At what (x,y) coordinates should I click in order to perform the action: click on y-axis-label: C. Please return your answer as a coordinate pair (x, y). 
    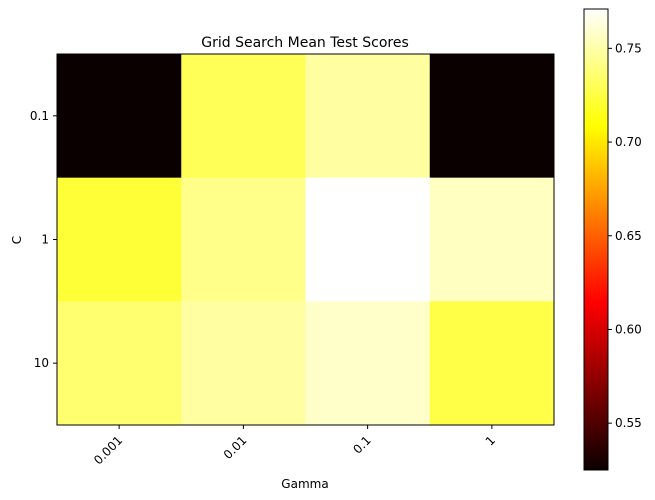
    Looking at the image, I should click on (17, 240).